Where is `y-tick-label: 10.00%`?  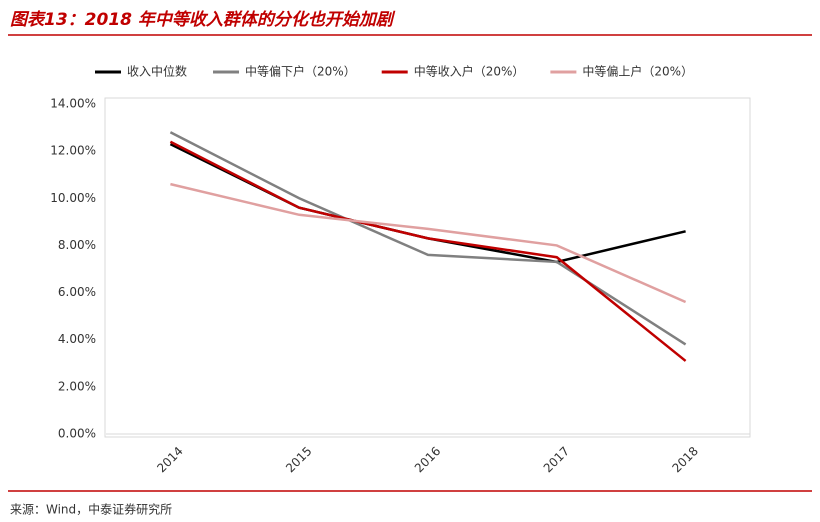 y-tick-label: 10.00% is located at coordinates (73, 198).